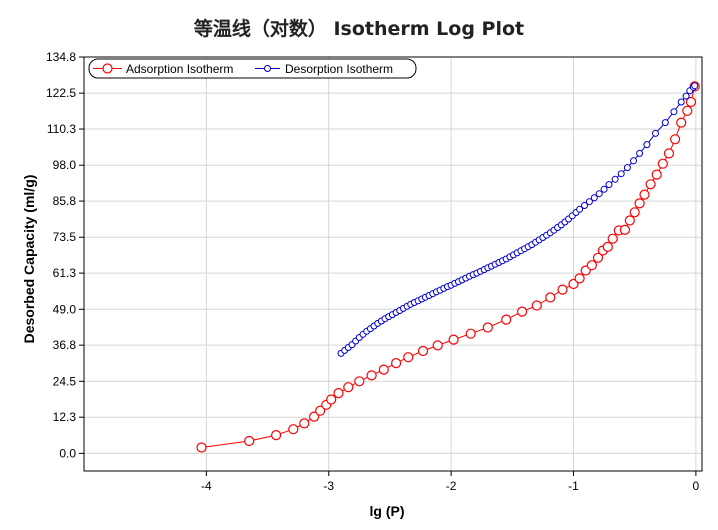 Image resolution: width=718 pixels, height=530 pixels. What do you see at coordinates (65, 237) in the screenshot?
I see `y-tick-label: 73.5` at bounding box center [65, 237].